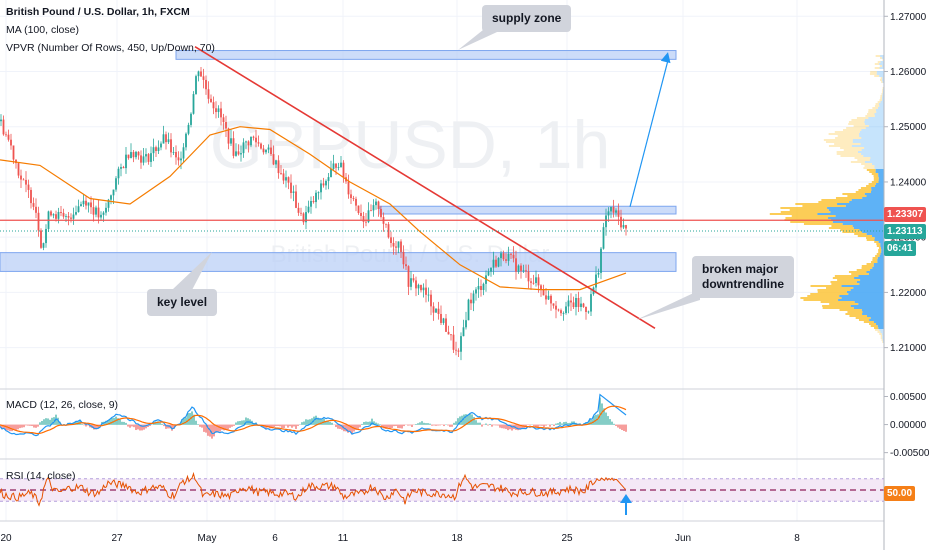  I want to click on supply-zone-callout: supply zone, so click(527, 18).